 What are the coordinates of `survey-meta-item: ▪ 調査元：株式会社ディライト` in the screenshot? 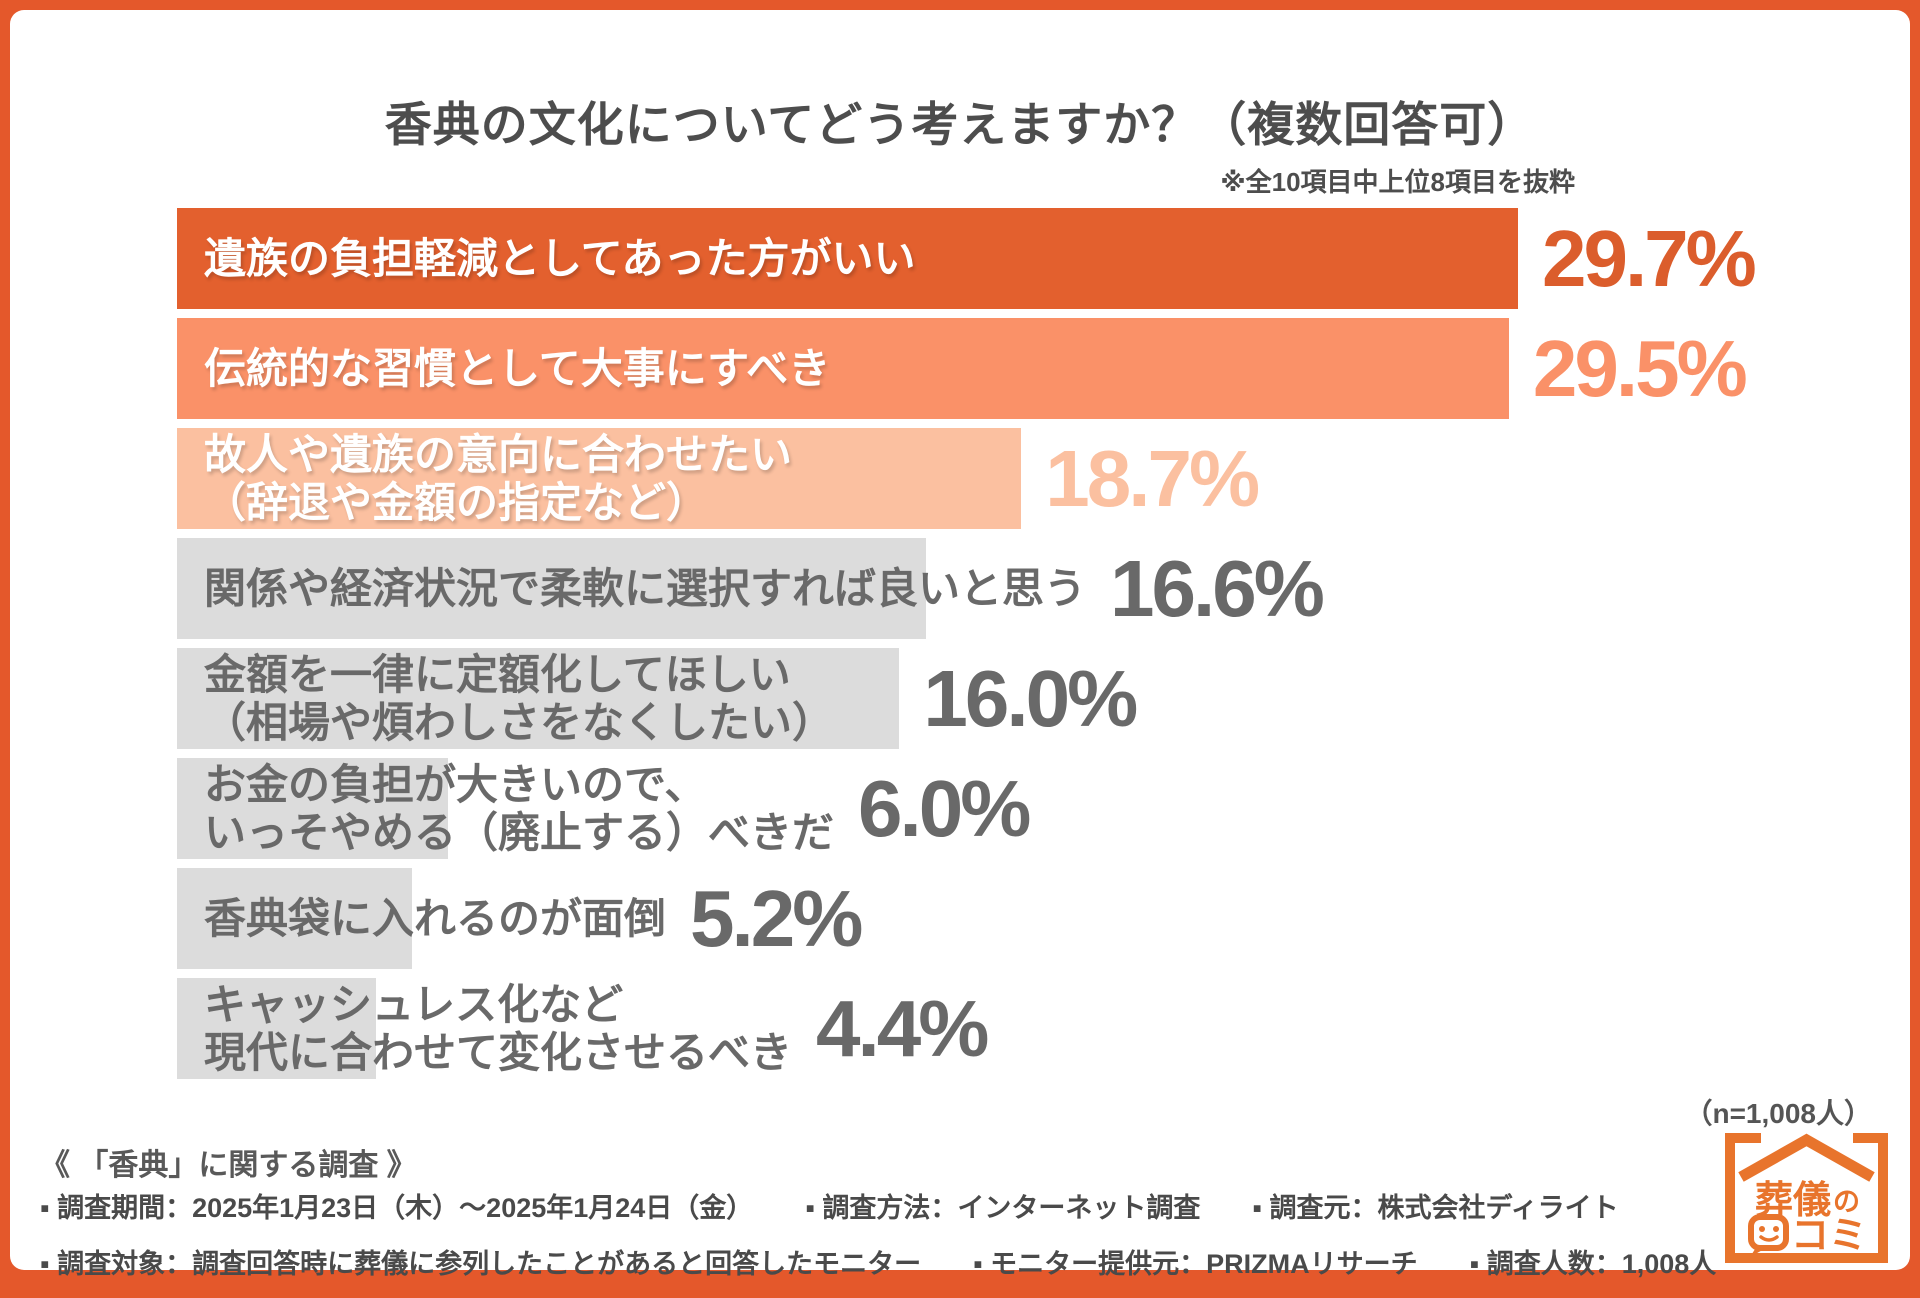 It's located at (1435, 1208).